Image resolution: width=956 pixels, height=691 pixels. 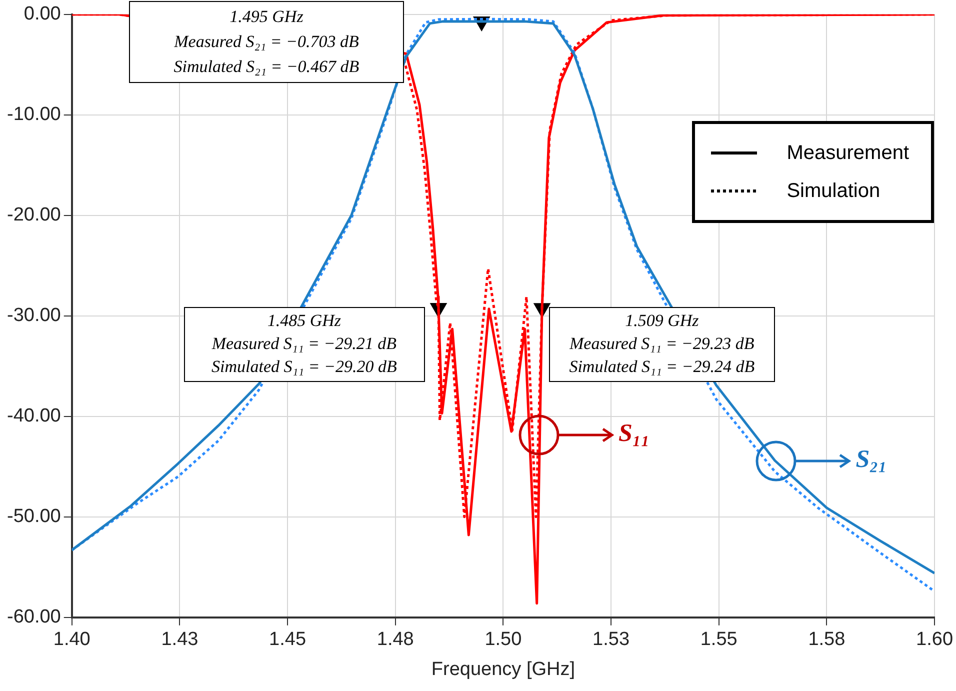 I want to click on annotation: S₂₁, so click(x=872, y=459).